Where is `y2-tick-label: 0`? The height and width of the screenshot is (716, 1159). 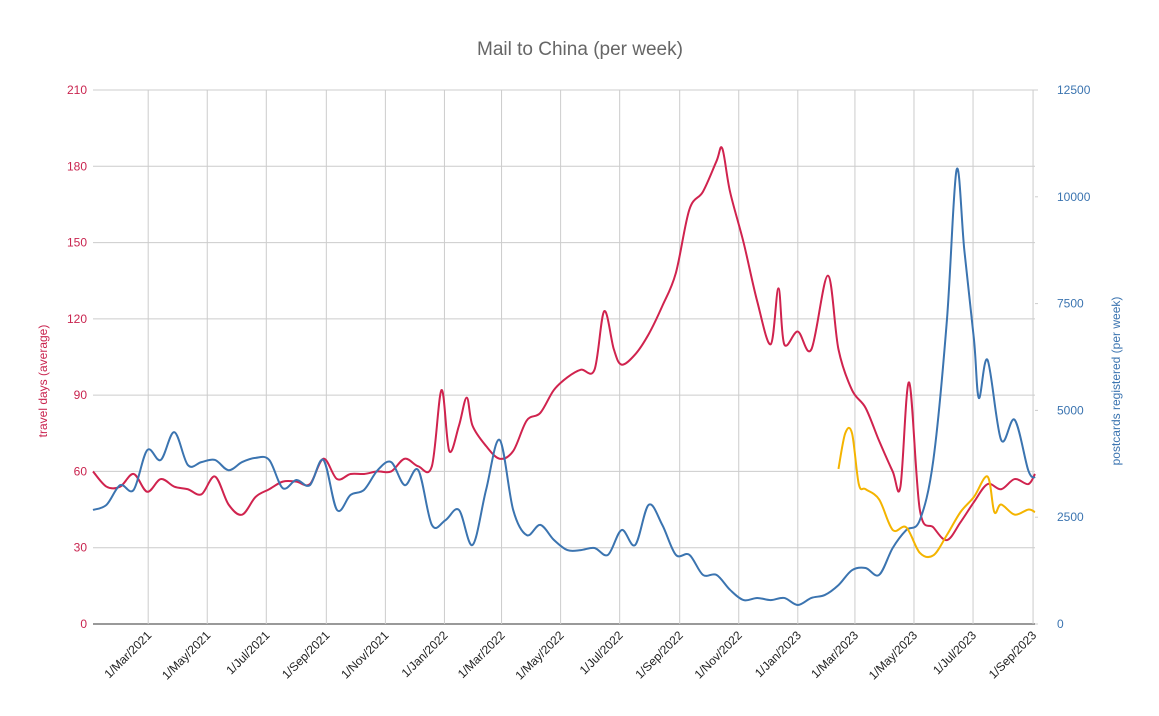 y2-tick-label: 0 is located at coordinates (1060, 624).